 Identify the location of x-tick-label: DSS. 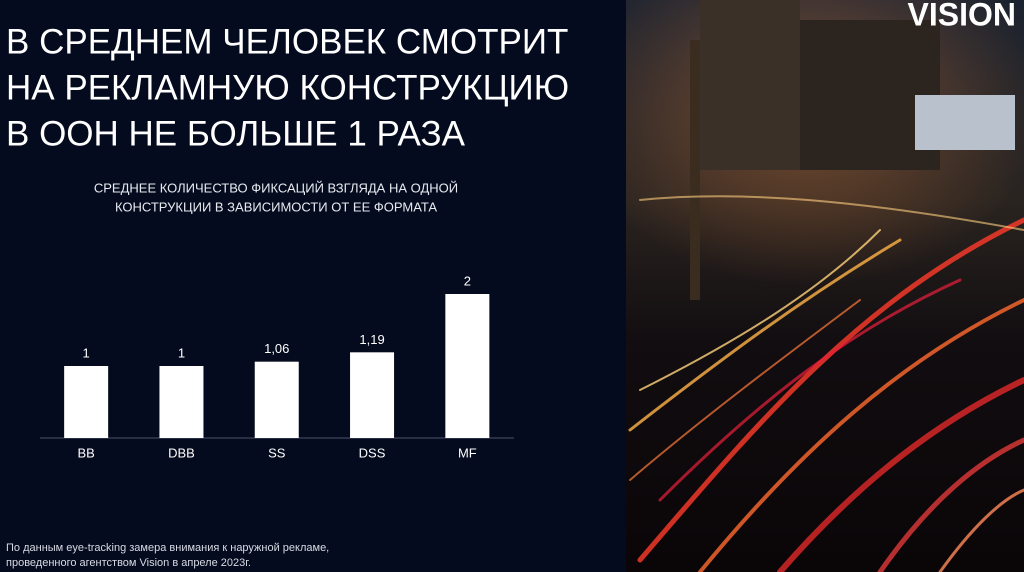
(372, 452).